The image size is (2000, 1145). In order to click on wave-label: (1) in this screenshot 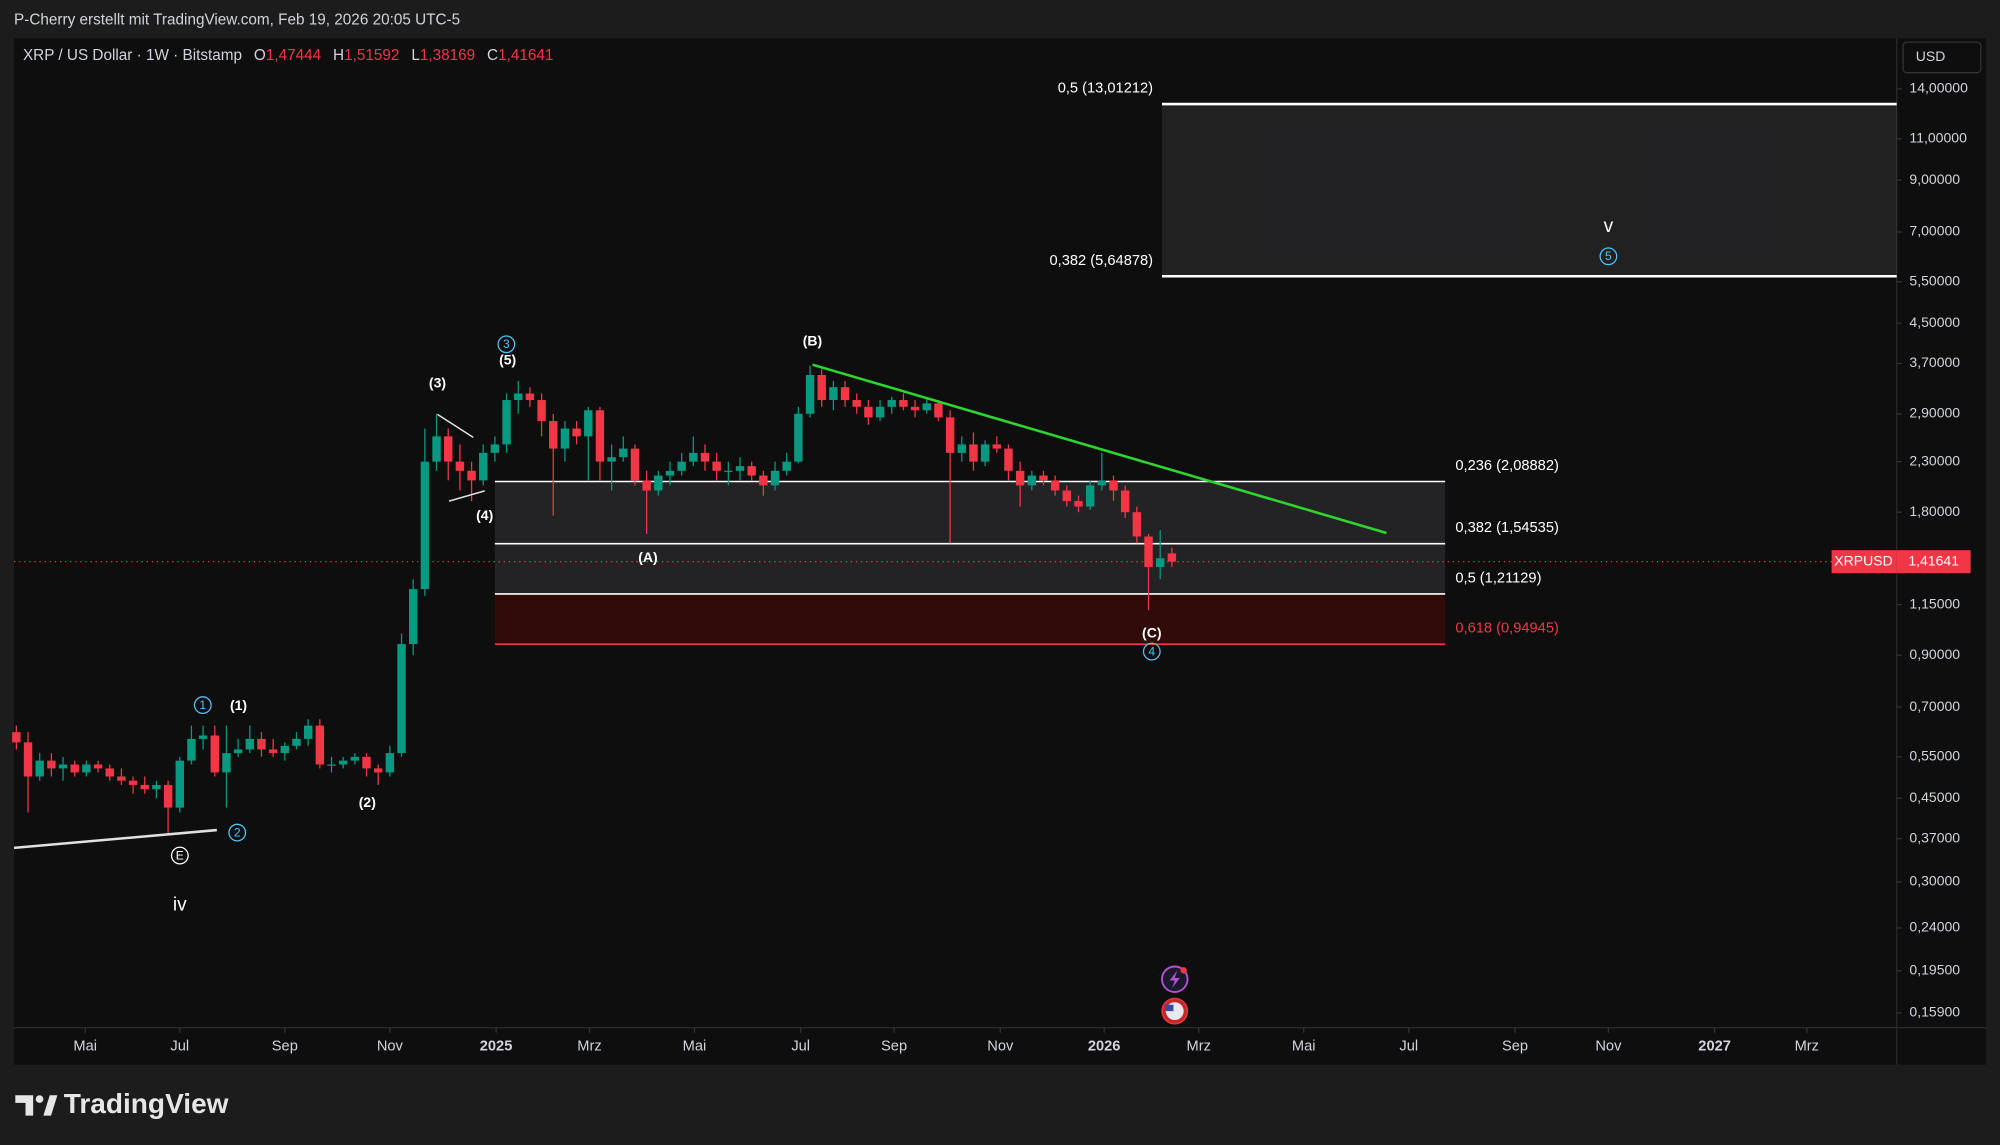, I will do `click(238, 705)`.